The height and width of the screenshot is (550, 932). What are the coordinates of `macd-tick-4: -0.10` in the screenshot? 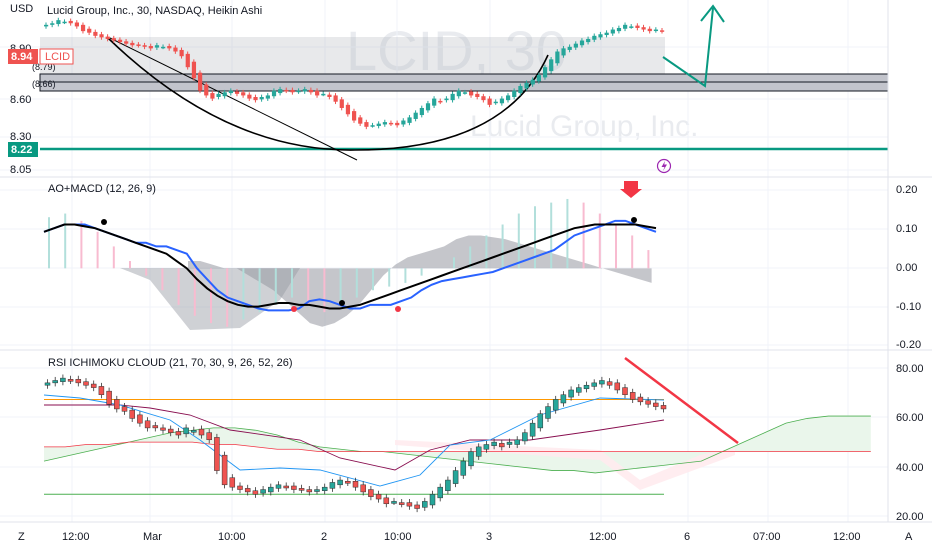 It's located at (908, 307).